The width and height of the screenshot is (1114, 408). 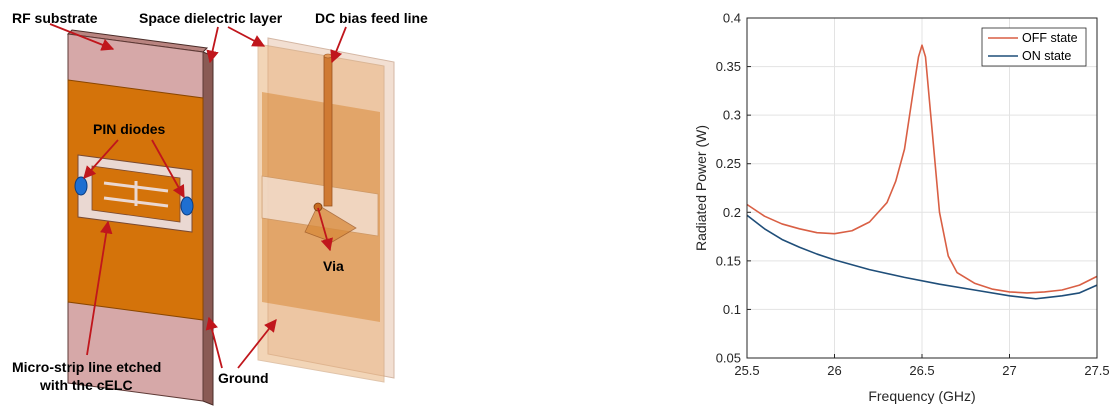 I want to click on y-tick-label: 0.15, so click(x=728, y=260).